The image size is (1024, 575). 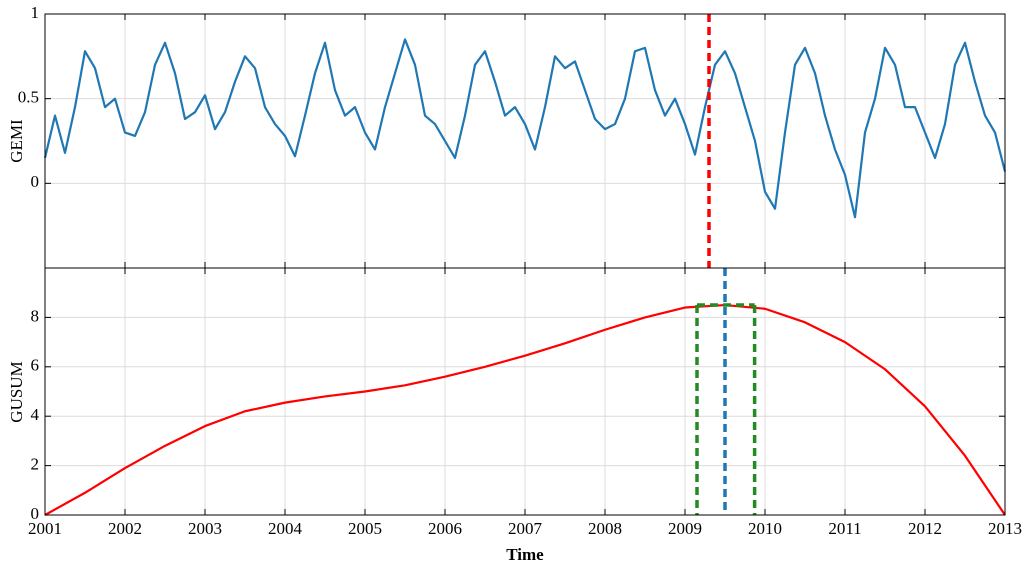 I want to click on y-tick-label: 1, so click(x=35, y=12).